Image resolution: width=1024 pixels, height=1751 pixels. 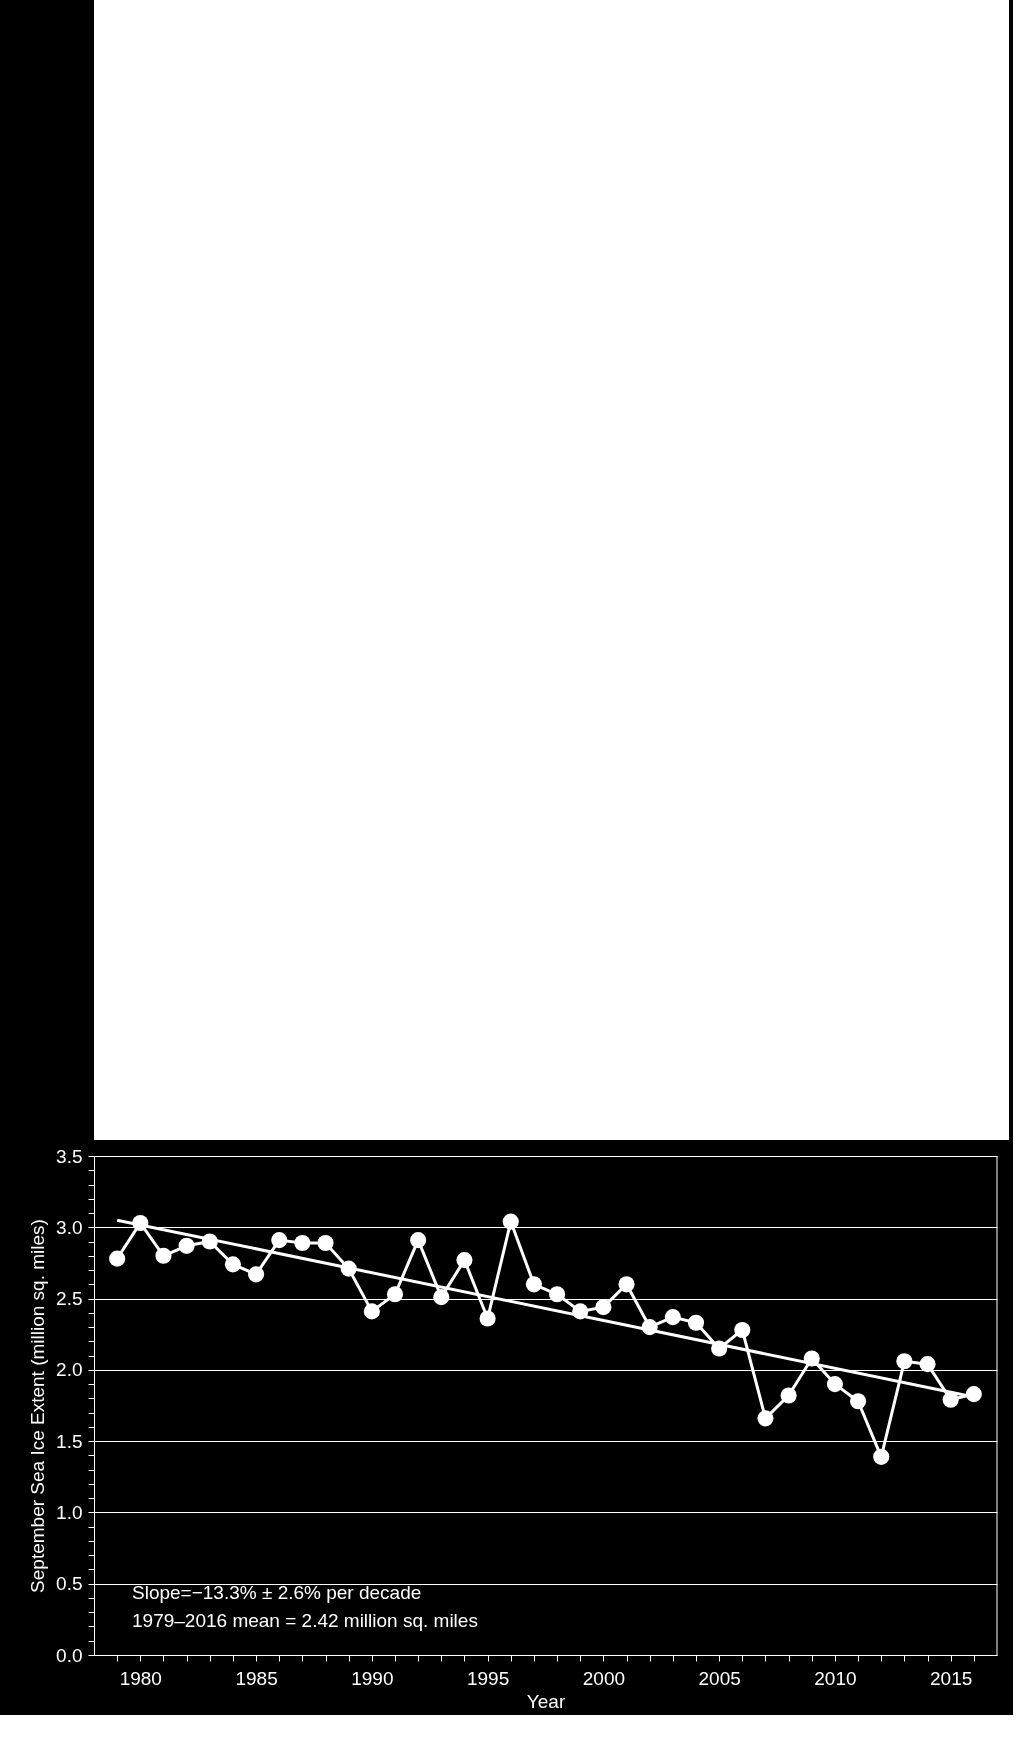 I want to click on x-tick-label: 1995, so click(x=488, y=1678).